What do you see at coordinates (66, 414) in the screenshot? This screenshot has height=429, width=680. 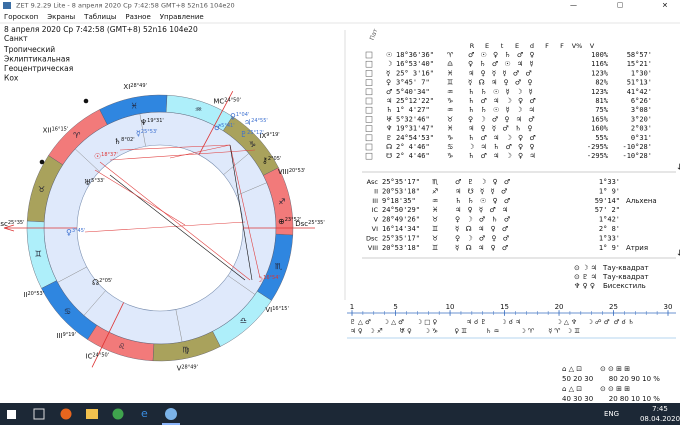 I see `firefox-icon` at bounding box center [66, 414].